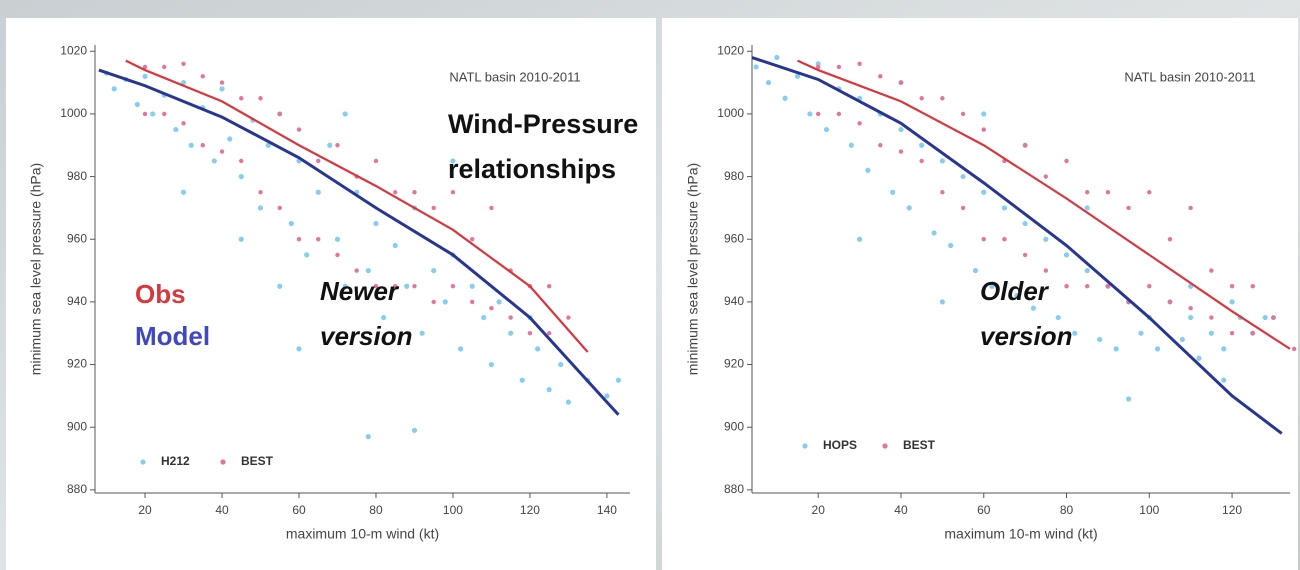 This screenshot has height=570, width=1300. Describe the element at coordinates (514, 76) in the screenshot. I see `chart-title: NATL basin 2010-2011` at that location.